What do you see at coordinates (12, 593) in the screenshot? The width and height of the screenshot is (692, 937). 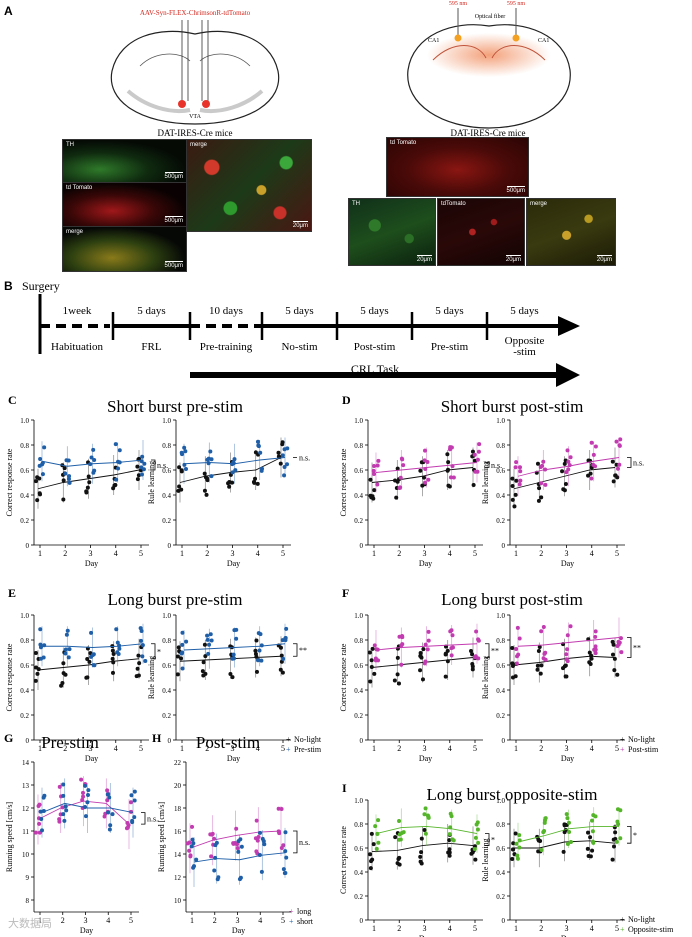 I see `panel-letter-e: E` at bounding box center [12, 593].